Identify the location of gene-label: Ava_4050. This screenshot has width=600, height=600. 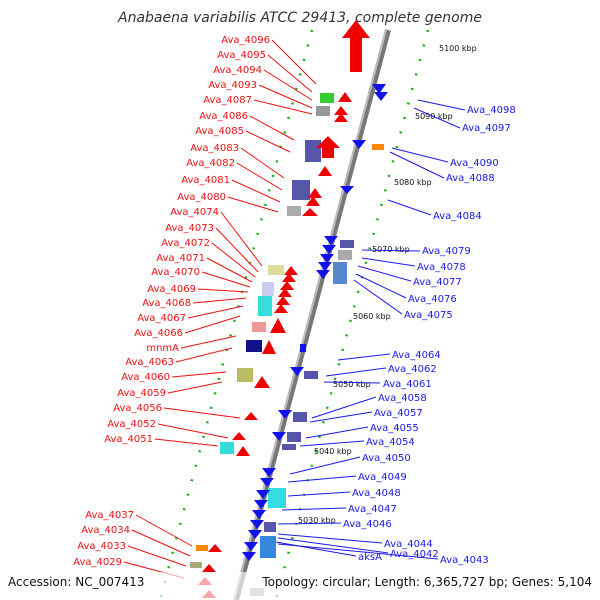
(386, 458).